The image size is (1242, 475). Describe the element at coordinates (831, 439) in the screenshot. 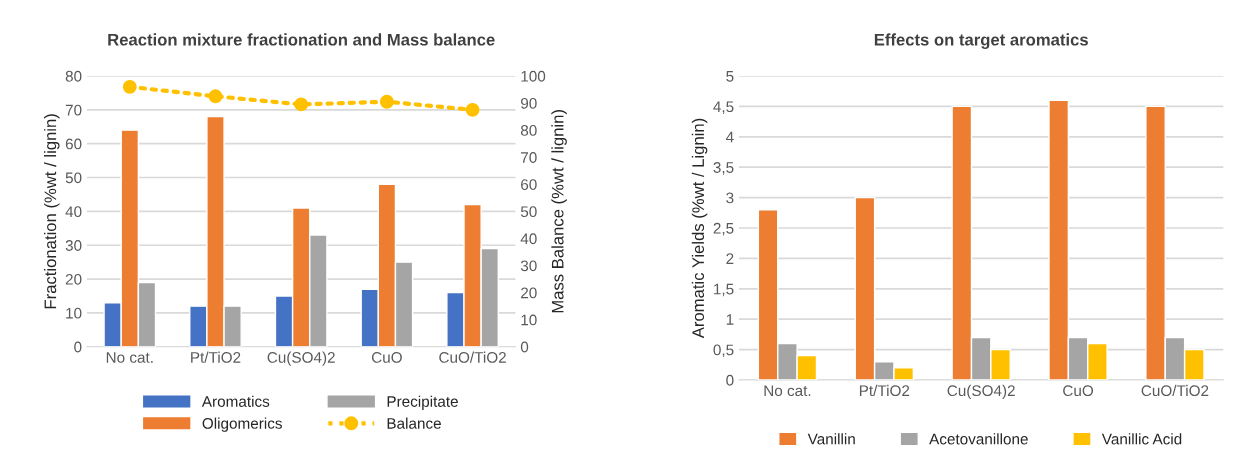

I see `legend-label: Vanillin` at that location.